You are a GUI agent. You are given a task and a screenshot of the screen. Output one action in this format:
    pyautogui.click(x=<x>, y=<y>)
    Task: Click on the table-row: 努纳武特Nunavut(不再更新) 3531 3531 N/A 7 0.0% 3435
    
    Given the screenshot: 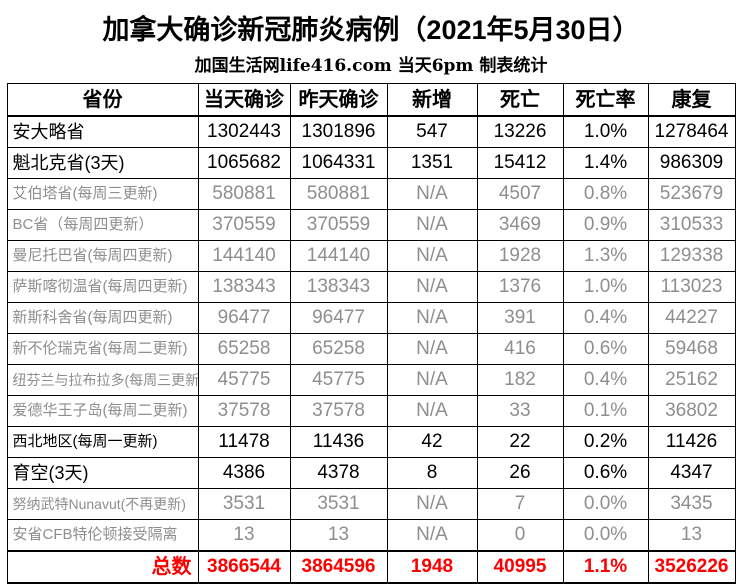 What is the action you would take?
    pyautogui.click(x=371, y=504)
    